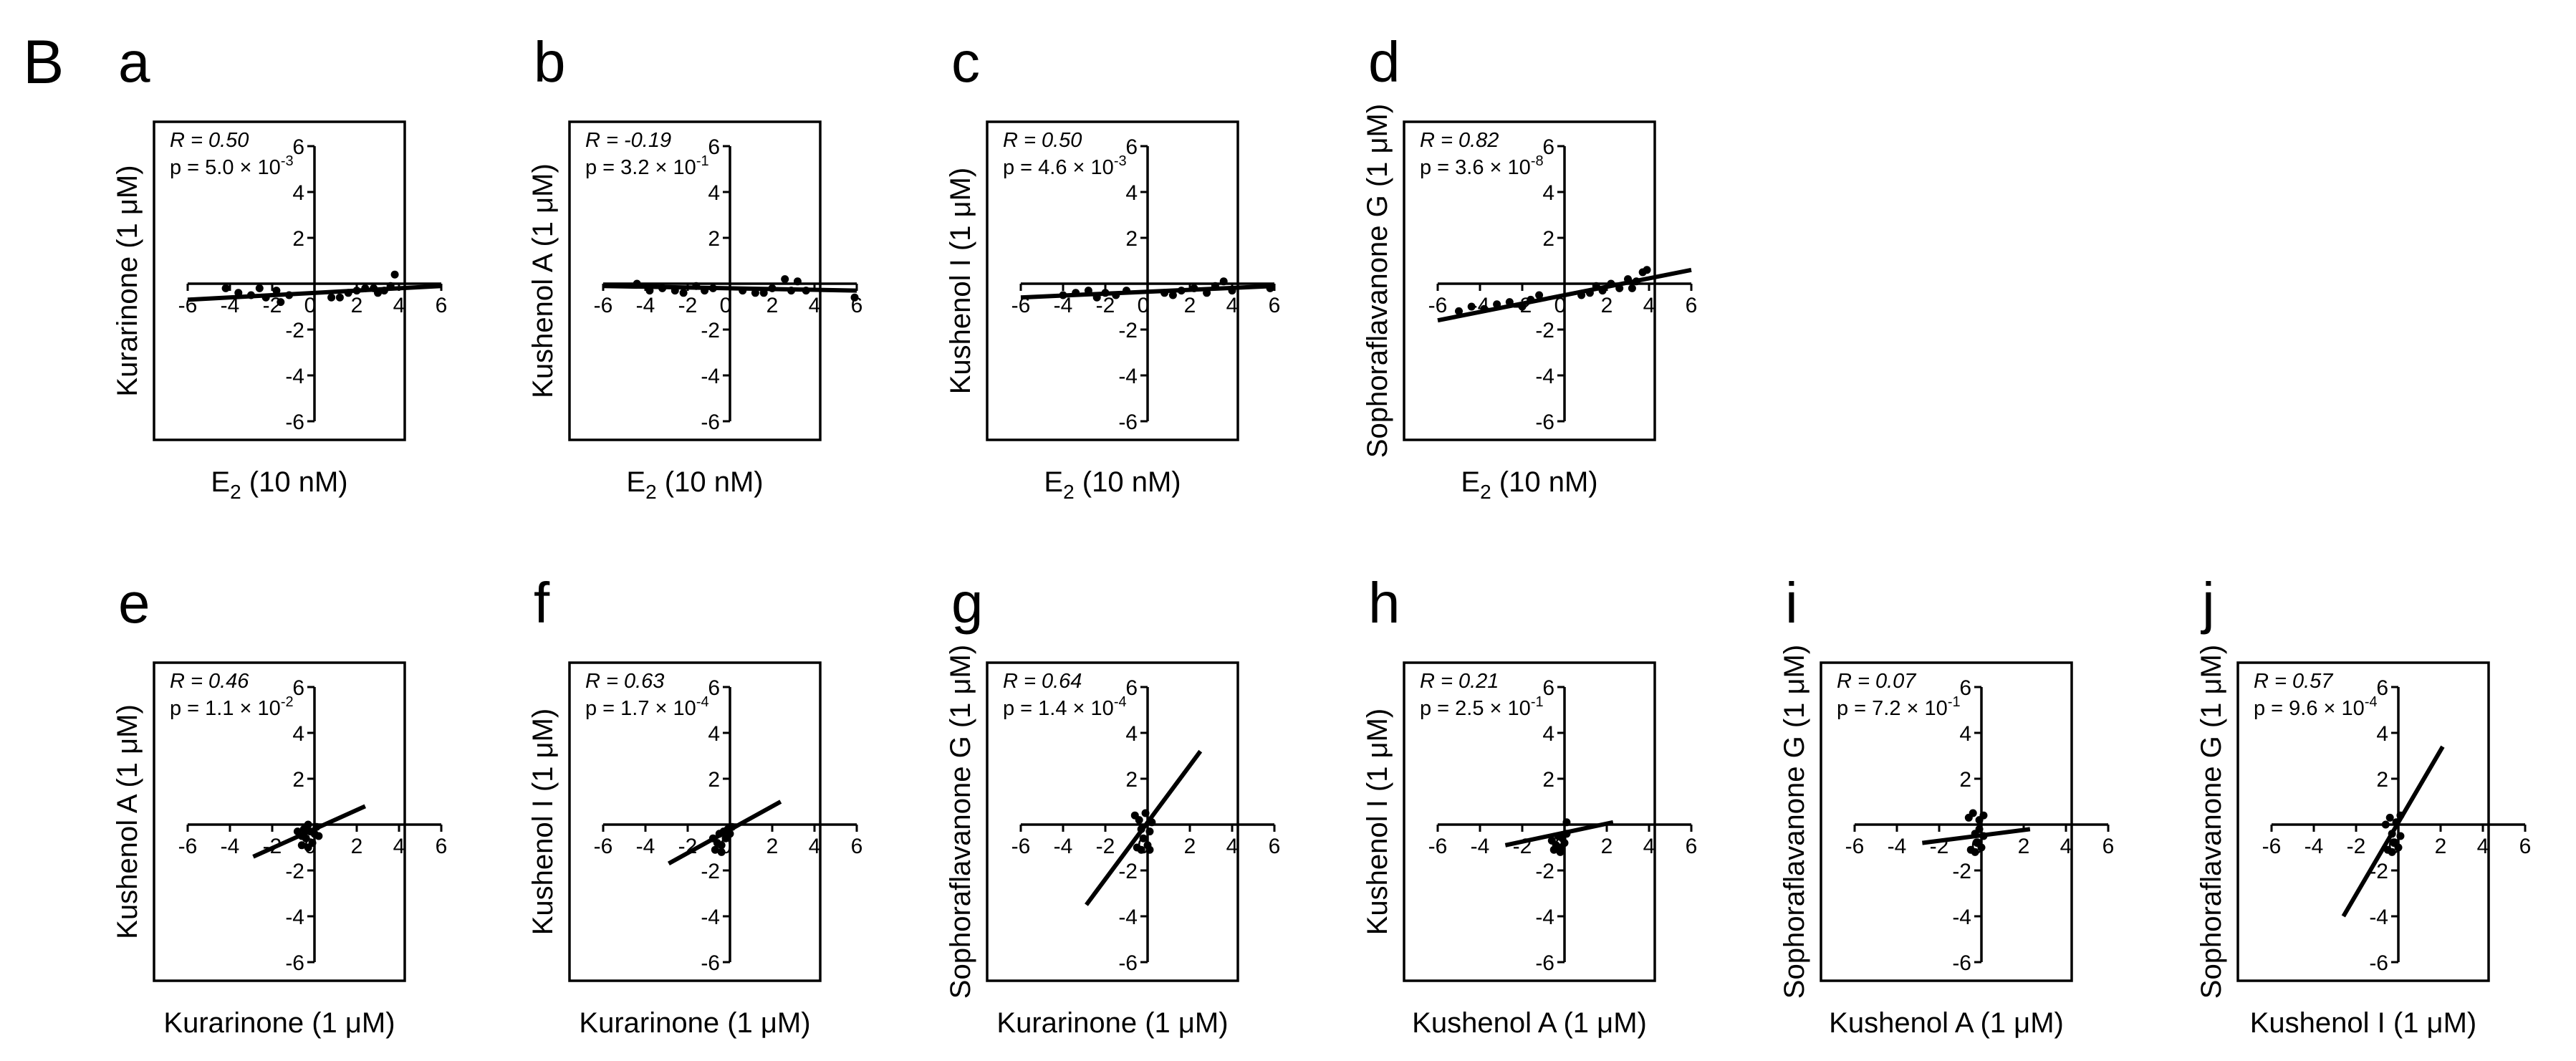  What do you see at coordinates (695, 1023) in the screenshot?
I see `x-axis-label-main: Kurarinone (1 μM)` at bounding box center [695, 1023].